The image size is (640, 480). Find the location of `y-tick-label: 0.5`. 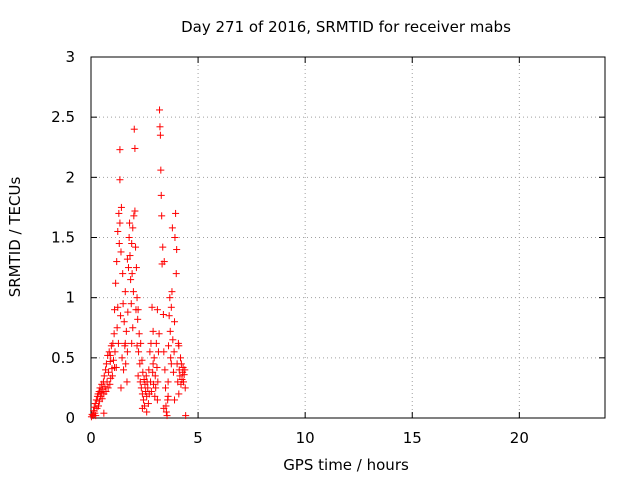

y-tick-label: 0.5 is located at coordinates (63, 358).